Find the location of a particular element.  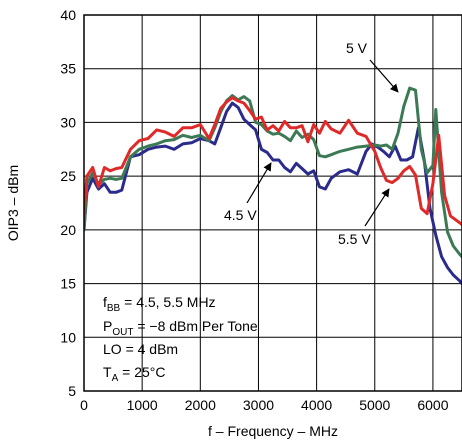

annotation-5-5v-arrow is located at coordinates (377, 207).